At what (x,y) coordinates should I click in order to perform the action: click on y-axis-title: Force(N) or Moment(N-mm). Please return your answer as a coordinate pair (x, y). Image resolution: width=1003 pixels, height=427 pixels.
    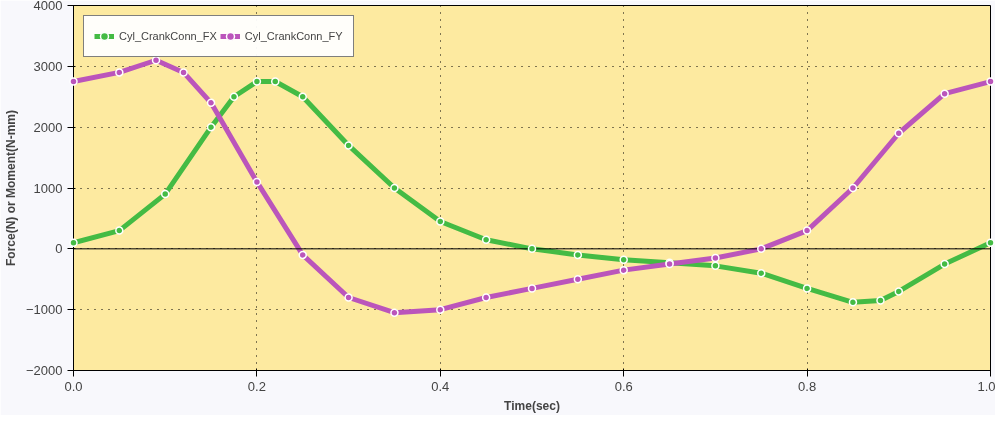
    Looking at the image, I should click on (10, 188).